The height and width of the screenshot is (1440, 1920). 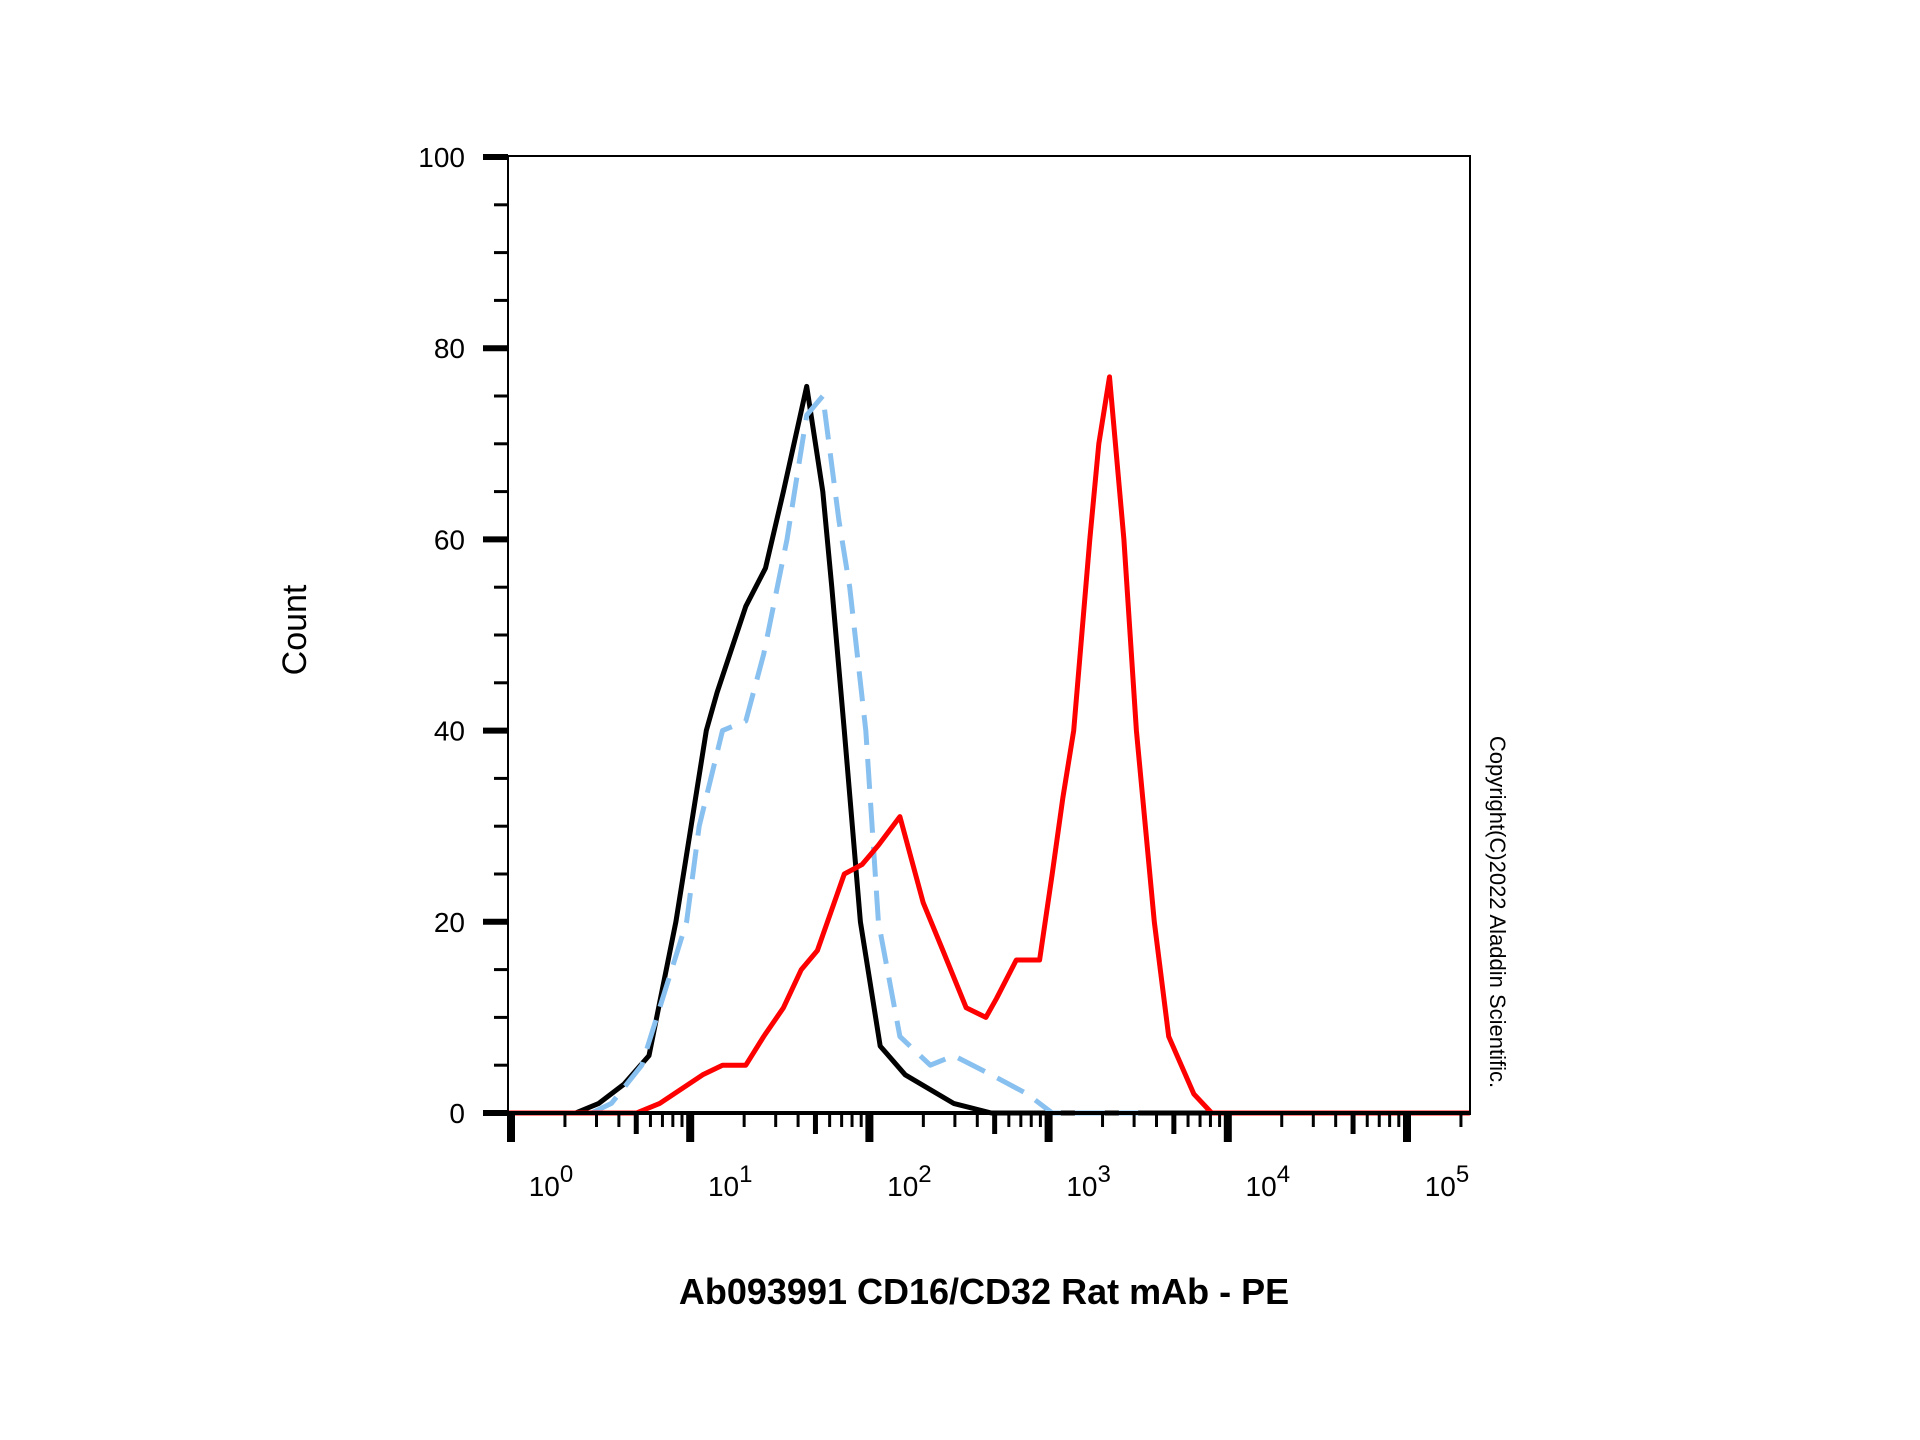 I want to click on x-tick-label: 10⁰, so click(x=551, y=1181).